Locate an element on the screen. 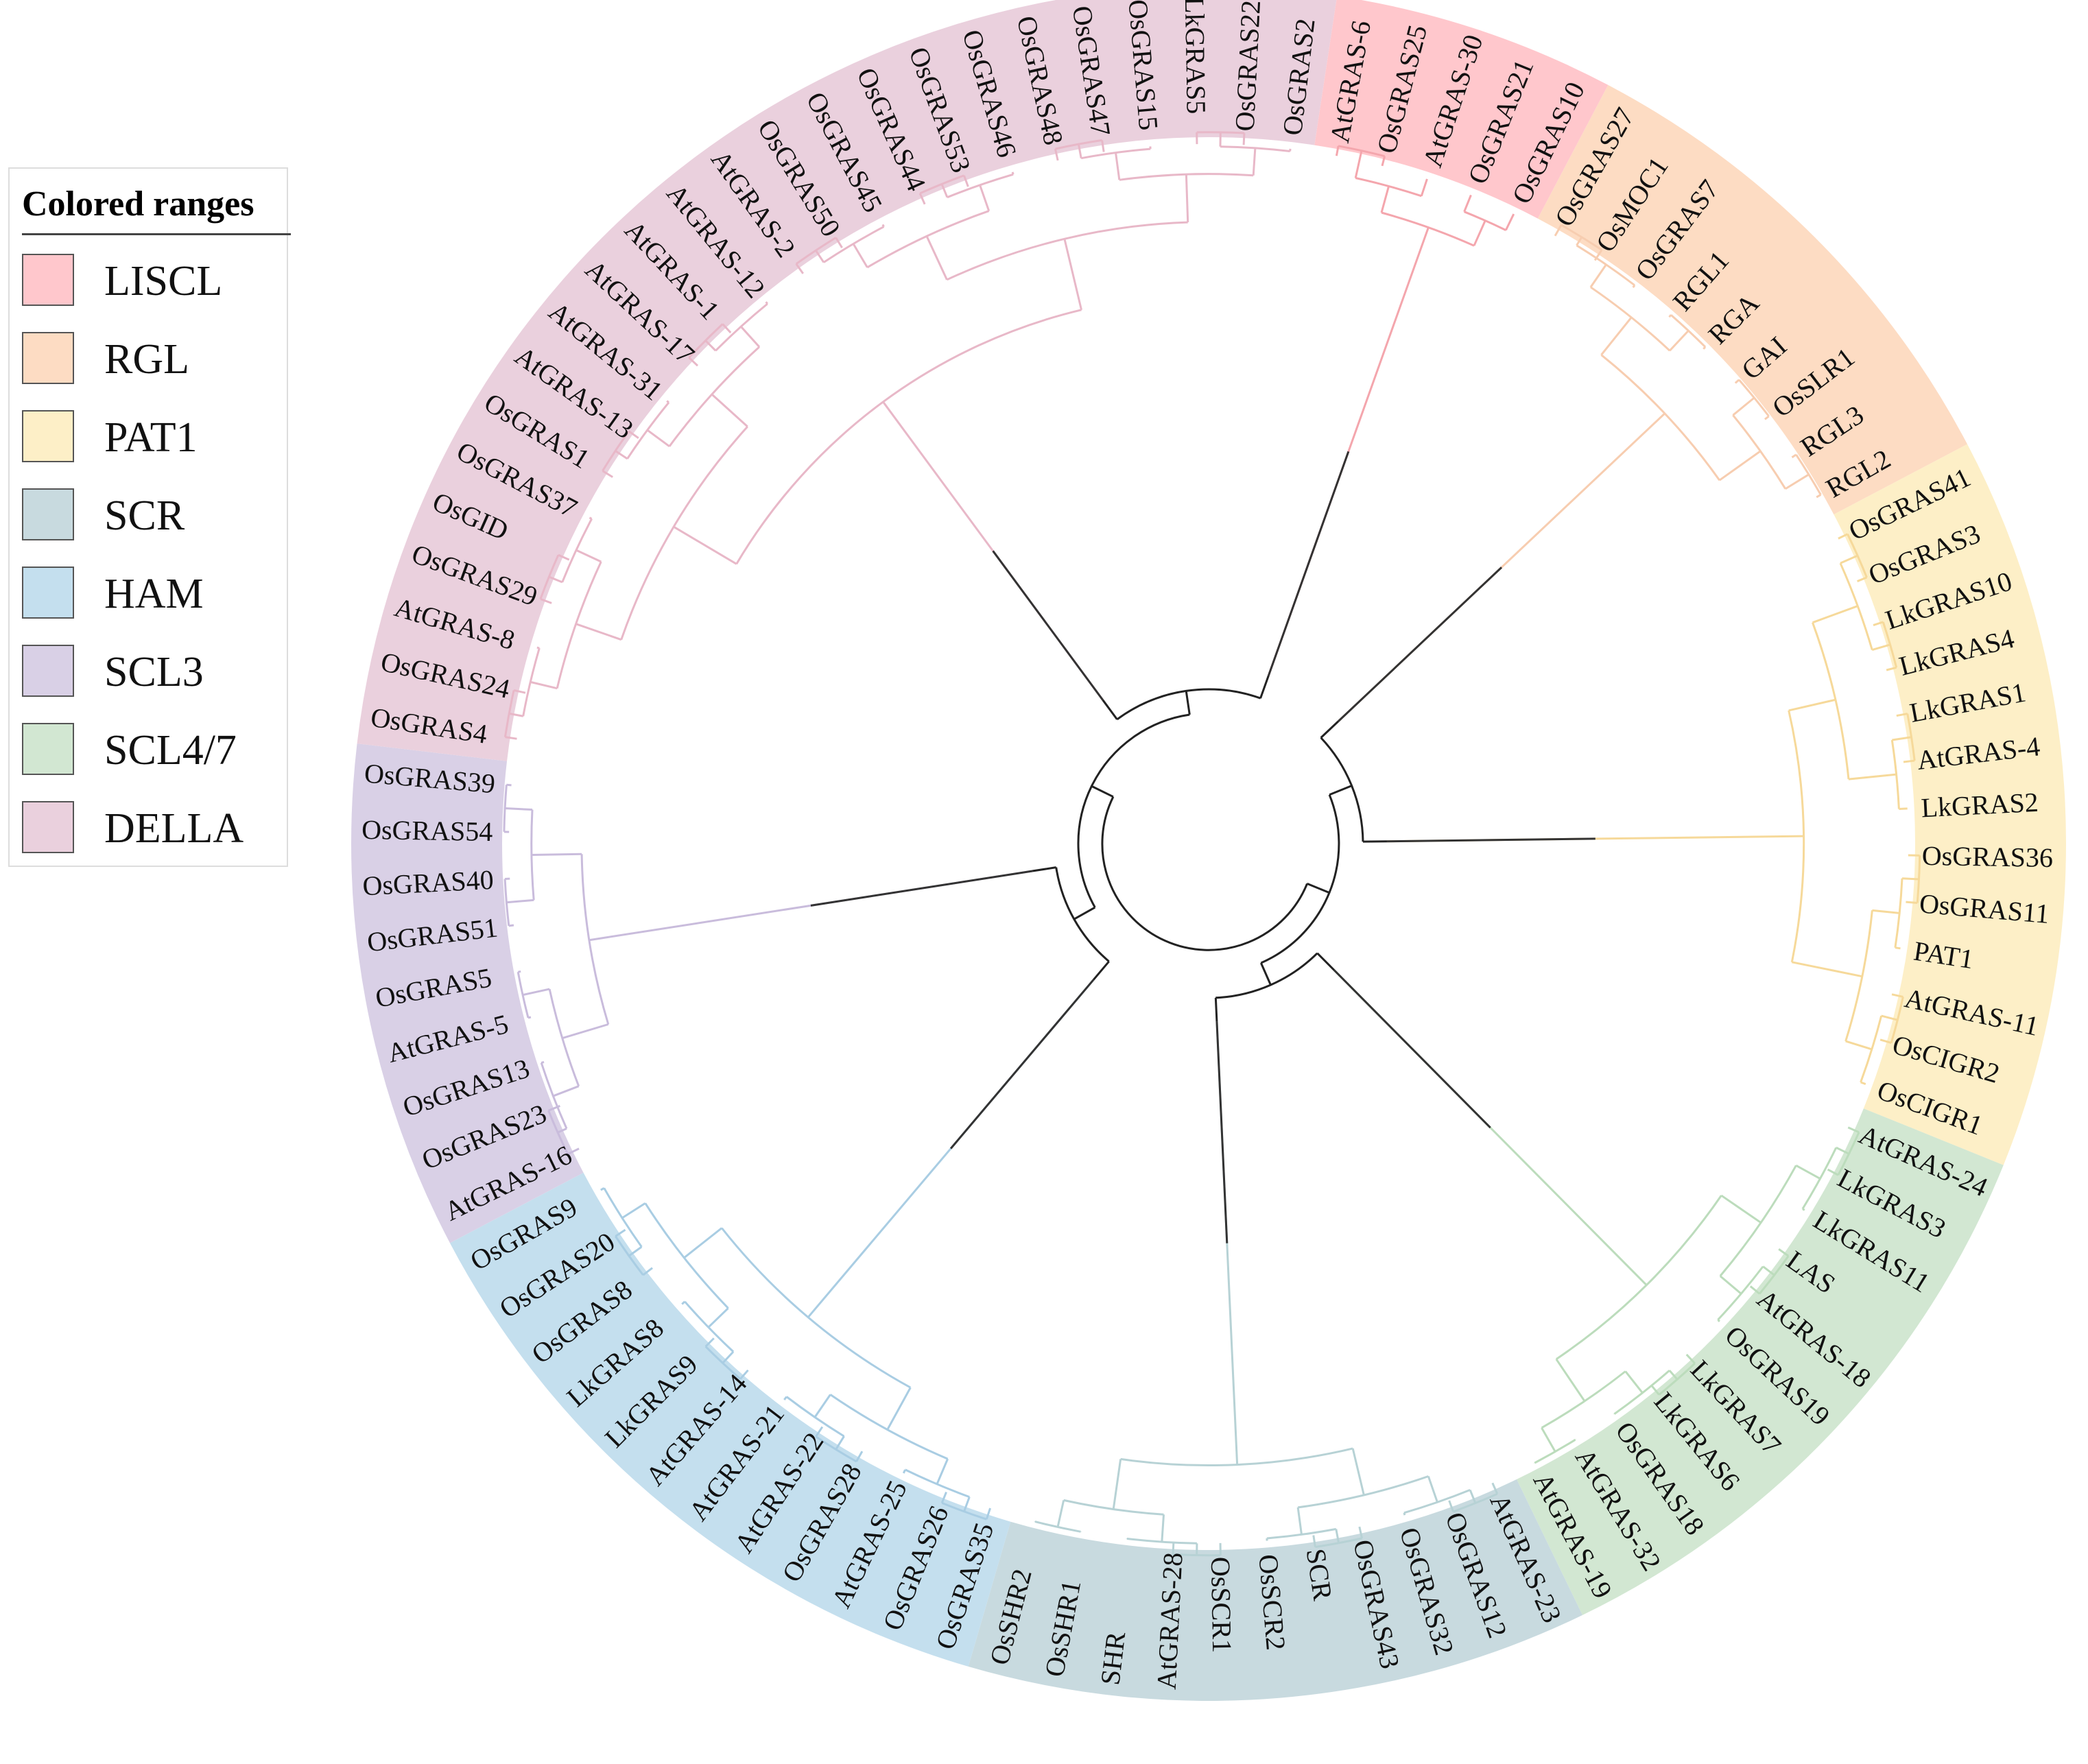 The image size is (2088, 1764). leaf-label: OsGRAS22 is located at coordinates (1248, 66).